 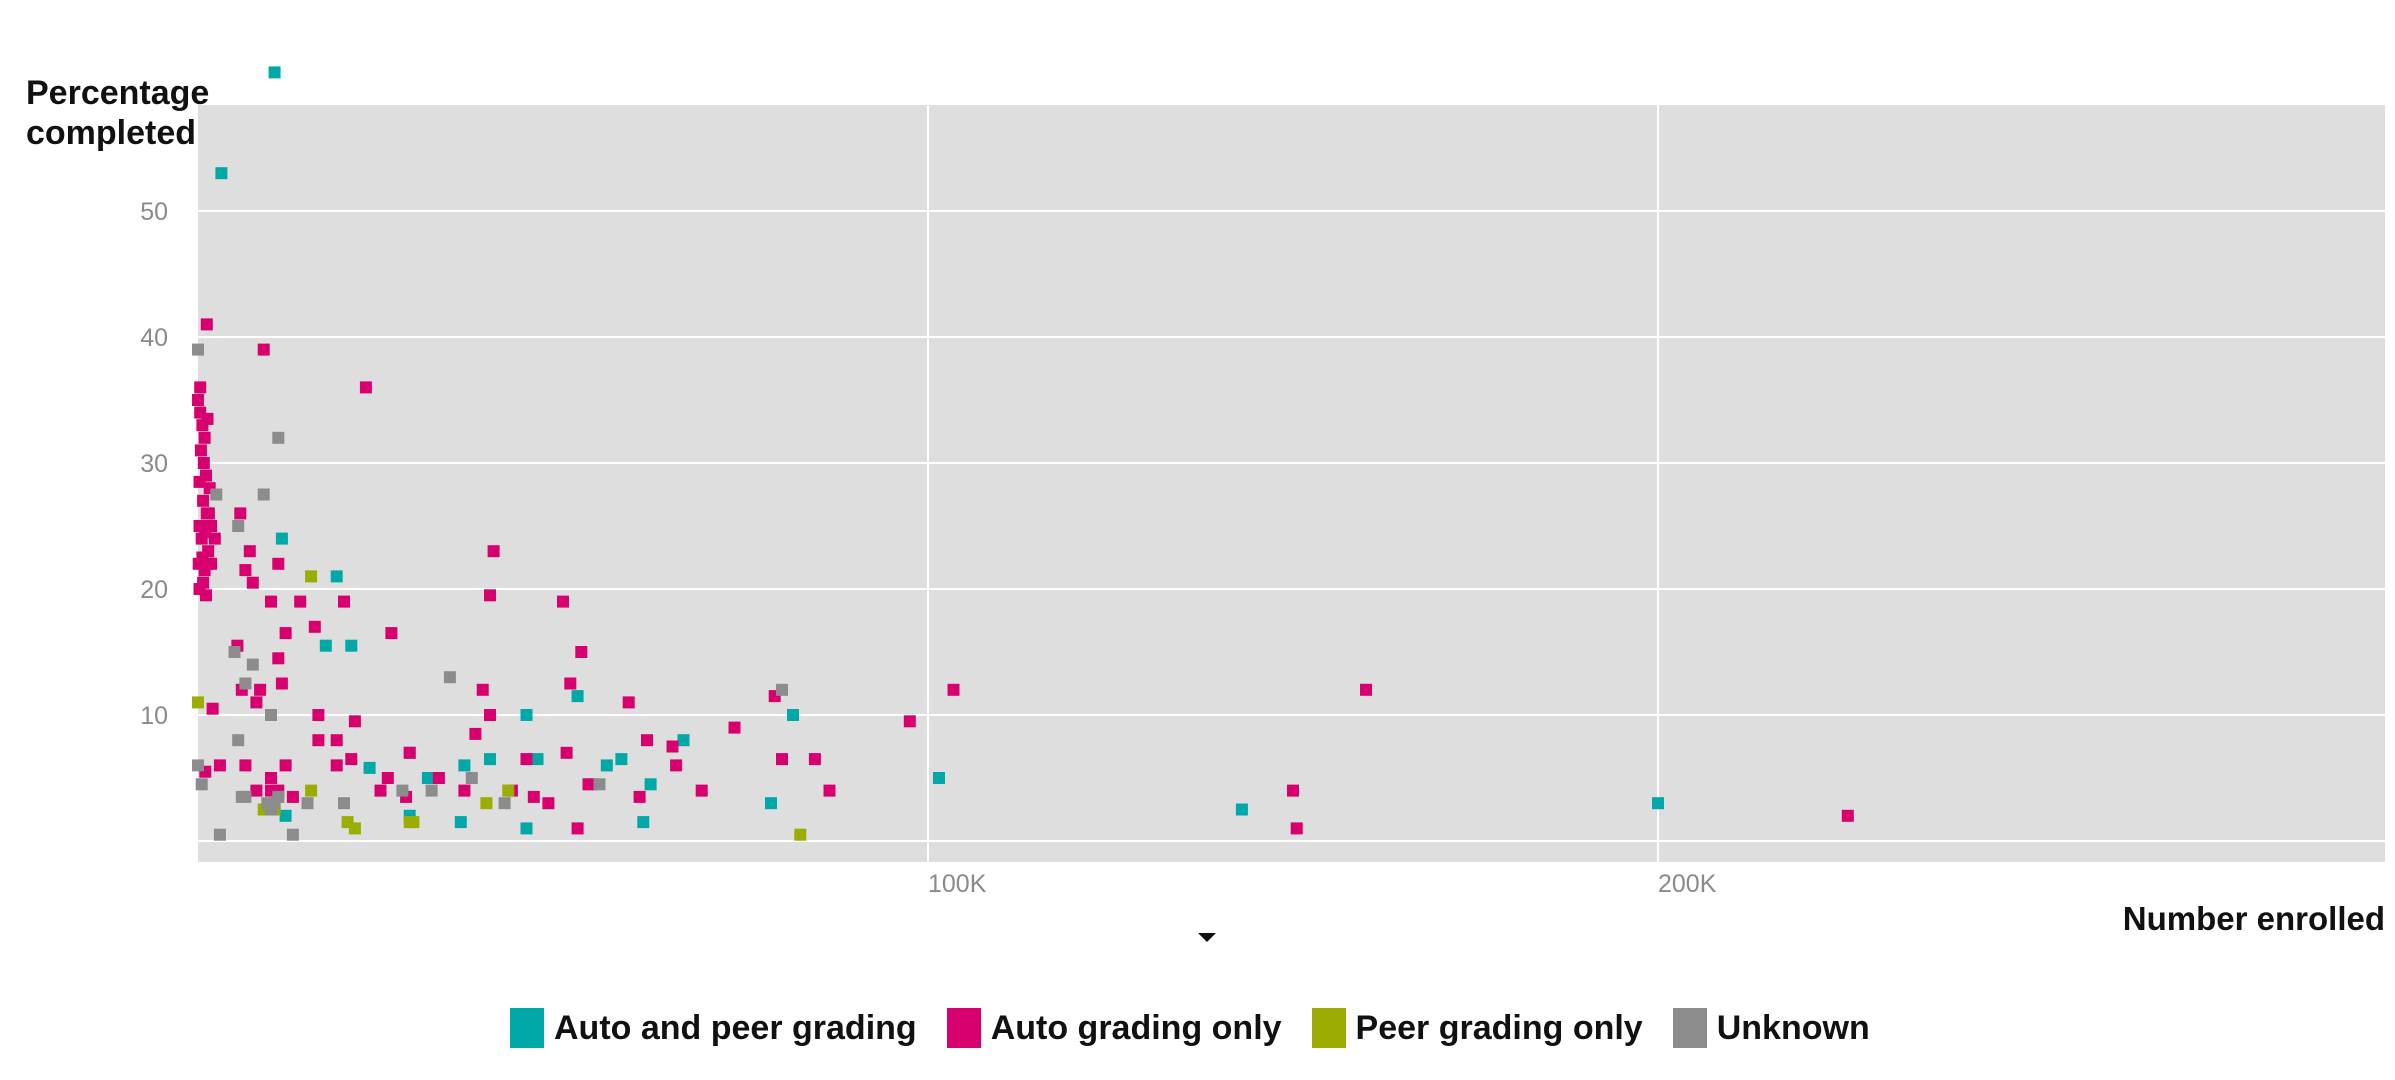 What do you see at coordinates (957, 884) in the screenshot?
I see `x-tick-label: 100K` at bounding box center [957, 884].